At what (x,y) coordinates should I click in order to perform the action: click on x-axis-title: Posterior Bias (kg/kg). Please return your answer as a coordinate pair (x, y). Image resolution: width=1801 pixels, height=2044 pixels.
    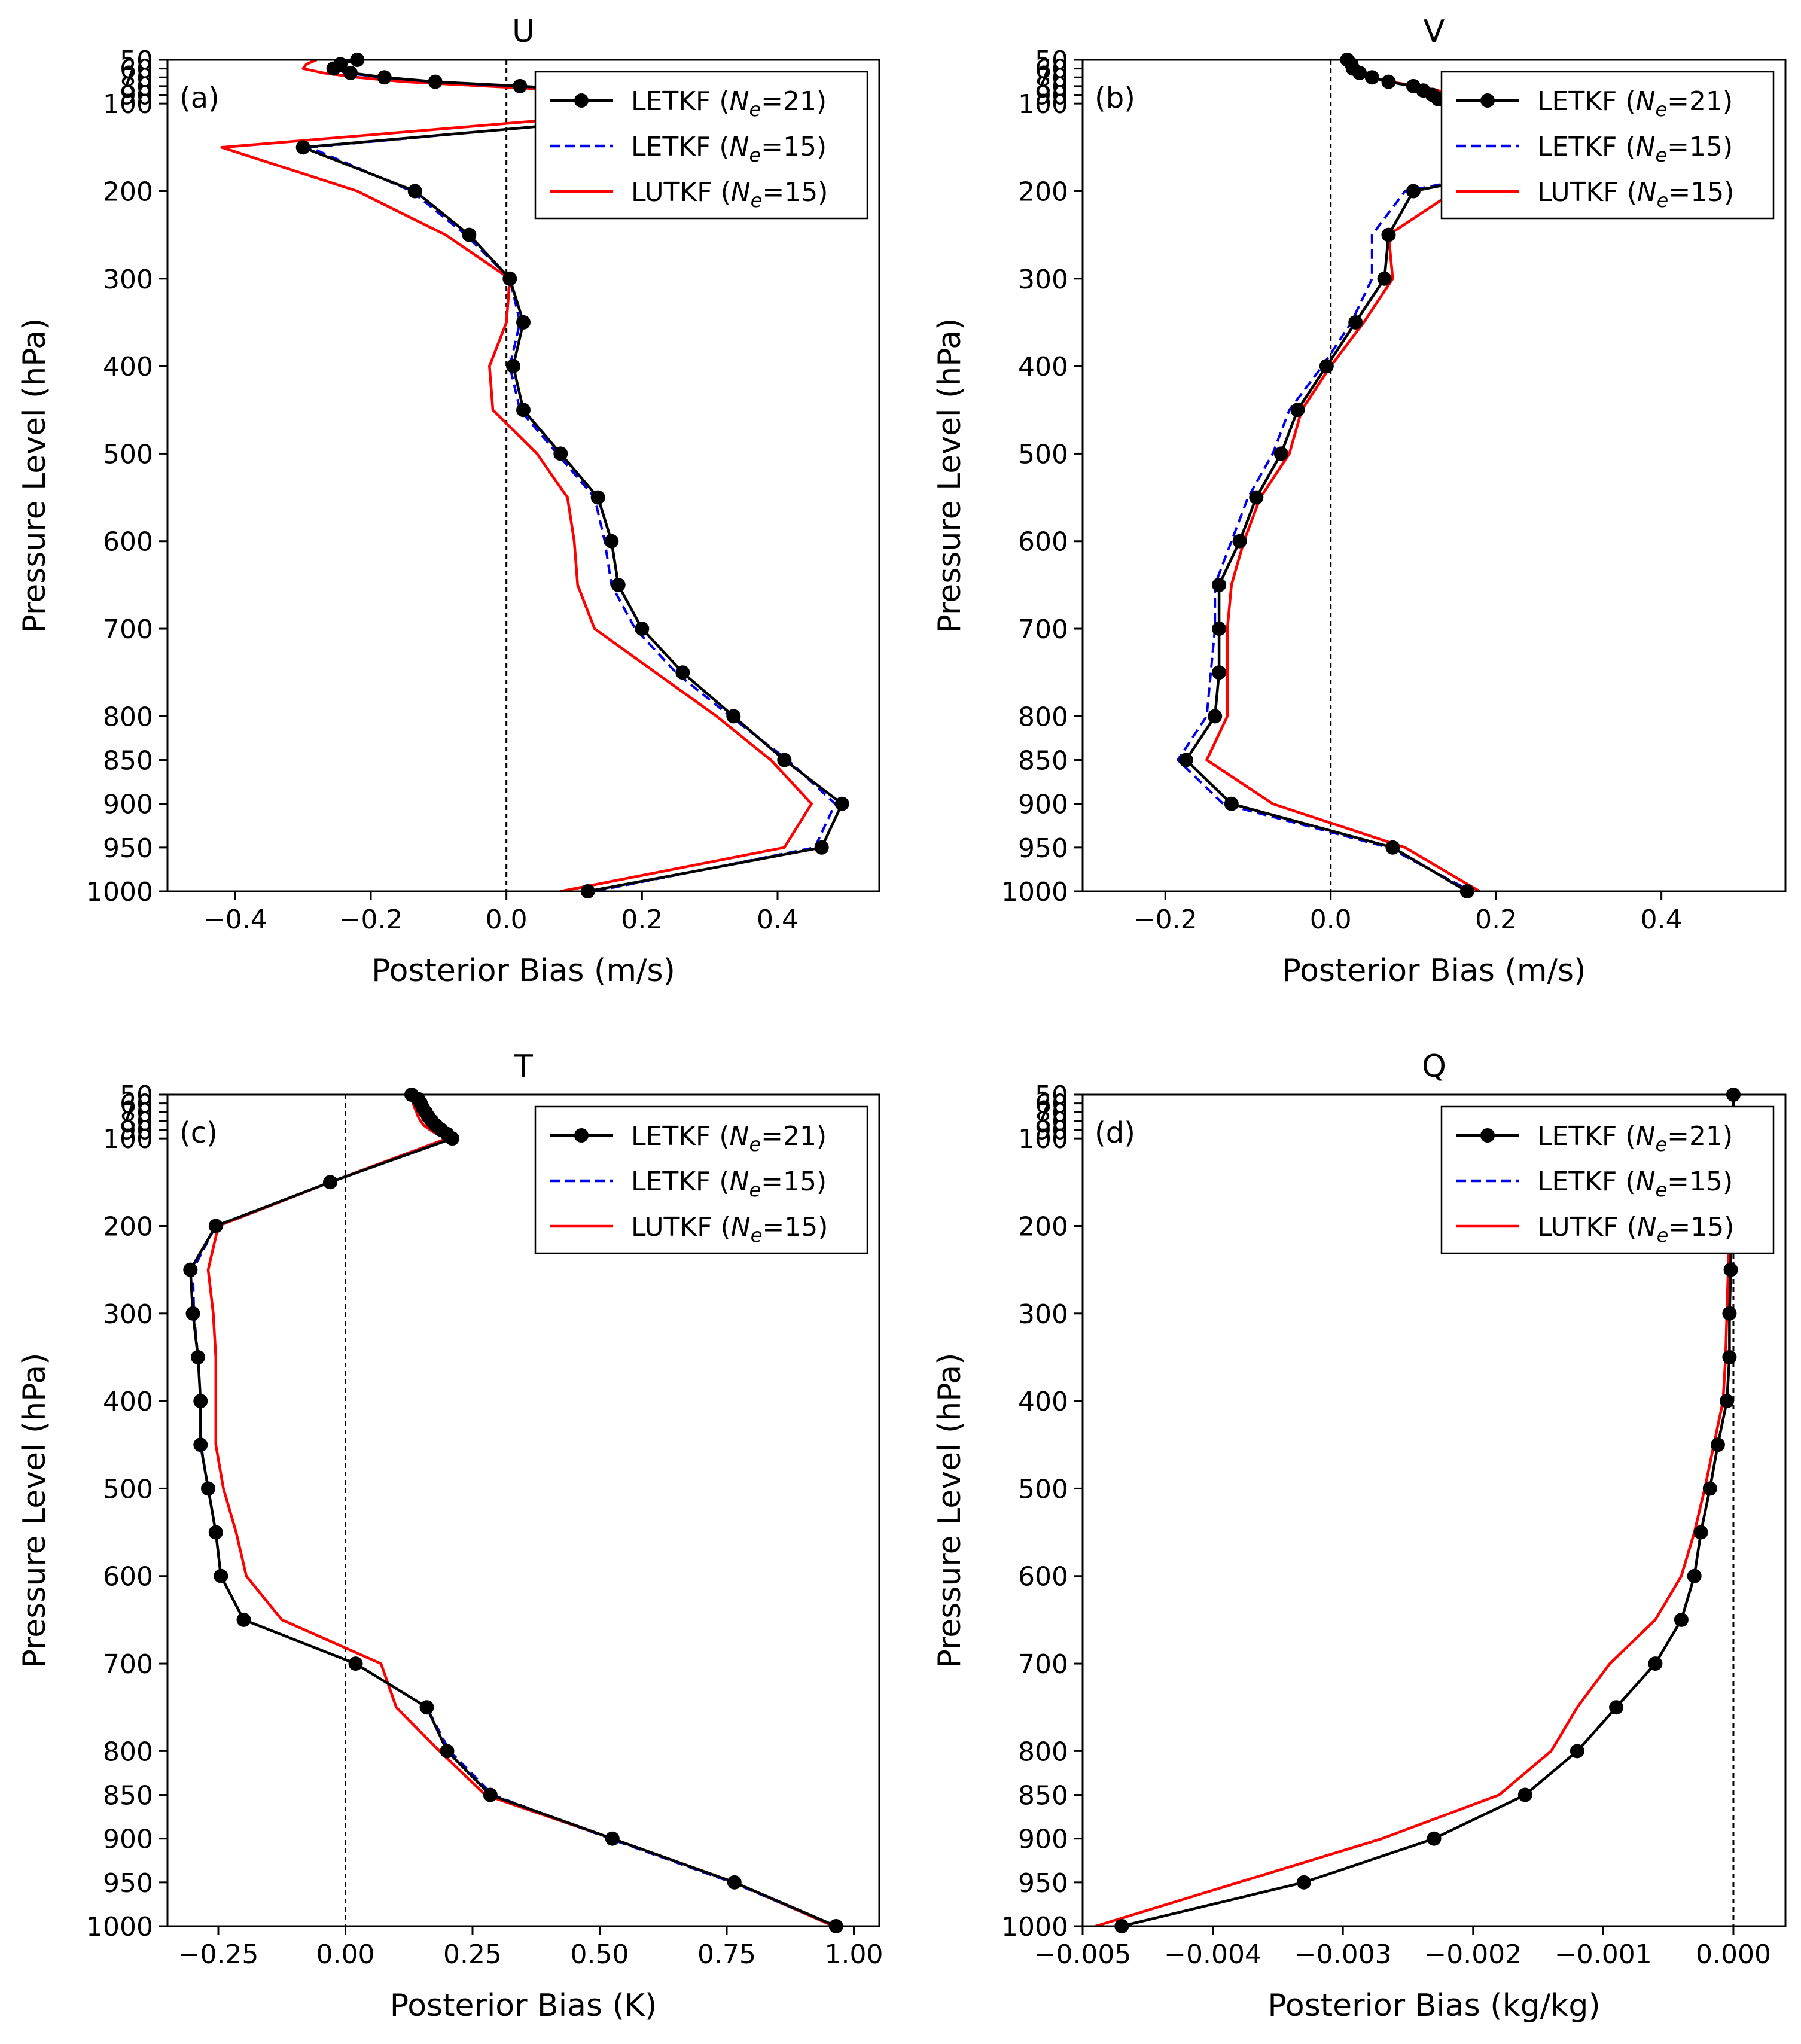
    Looking at the image, I should click on (1433, 2006).